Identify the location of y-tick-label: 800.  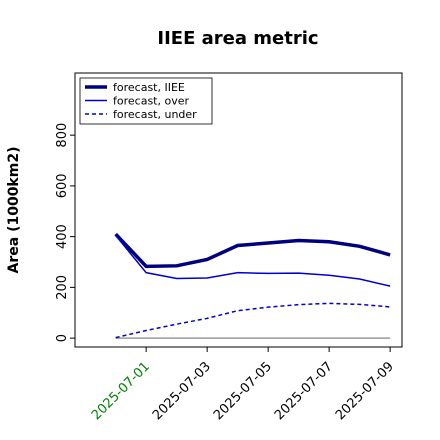
(62, 135).